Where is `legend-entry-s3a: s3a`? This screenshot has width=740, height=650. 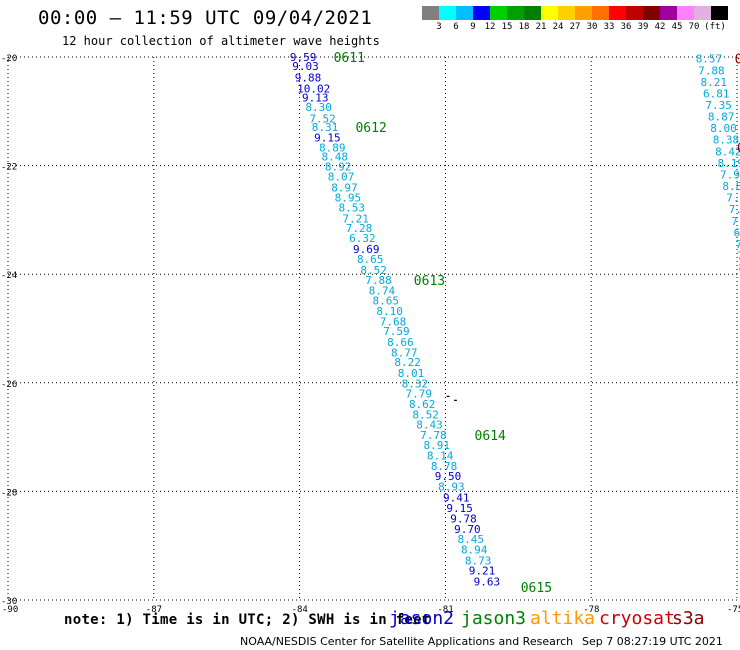
legend-entry-s3a: s3a is located at coordinates (688, 618).